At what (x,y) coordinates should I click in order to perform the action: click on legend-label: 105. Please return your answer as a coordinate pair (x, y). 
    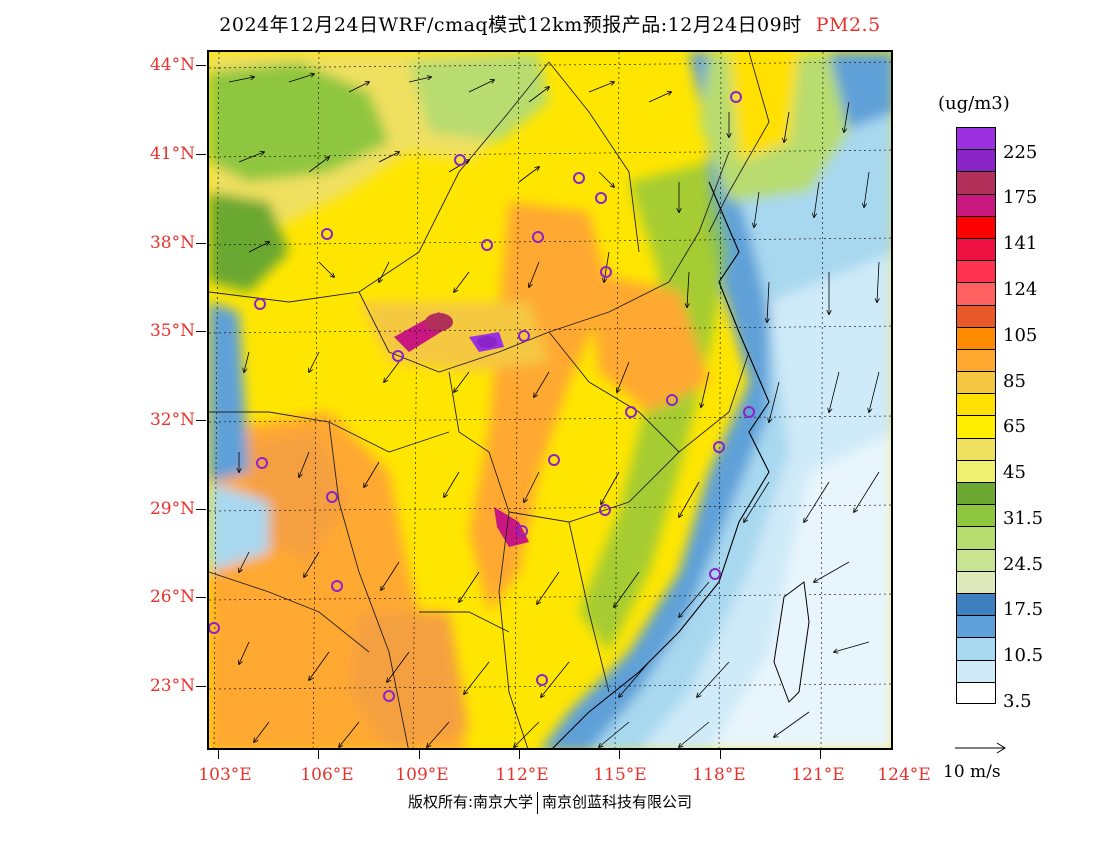
    Looking at the image, I should click on (1020, 335).